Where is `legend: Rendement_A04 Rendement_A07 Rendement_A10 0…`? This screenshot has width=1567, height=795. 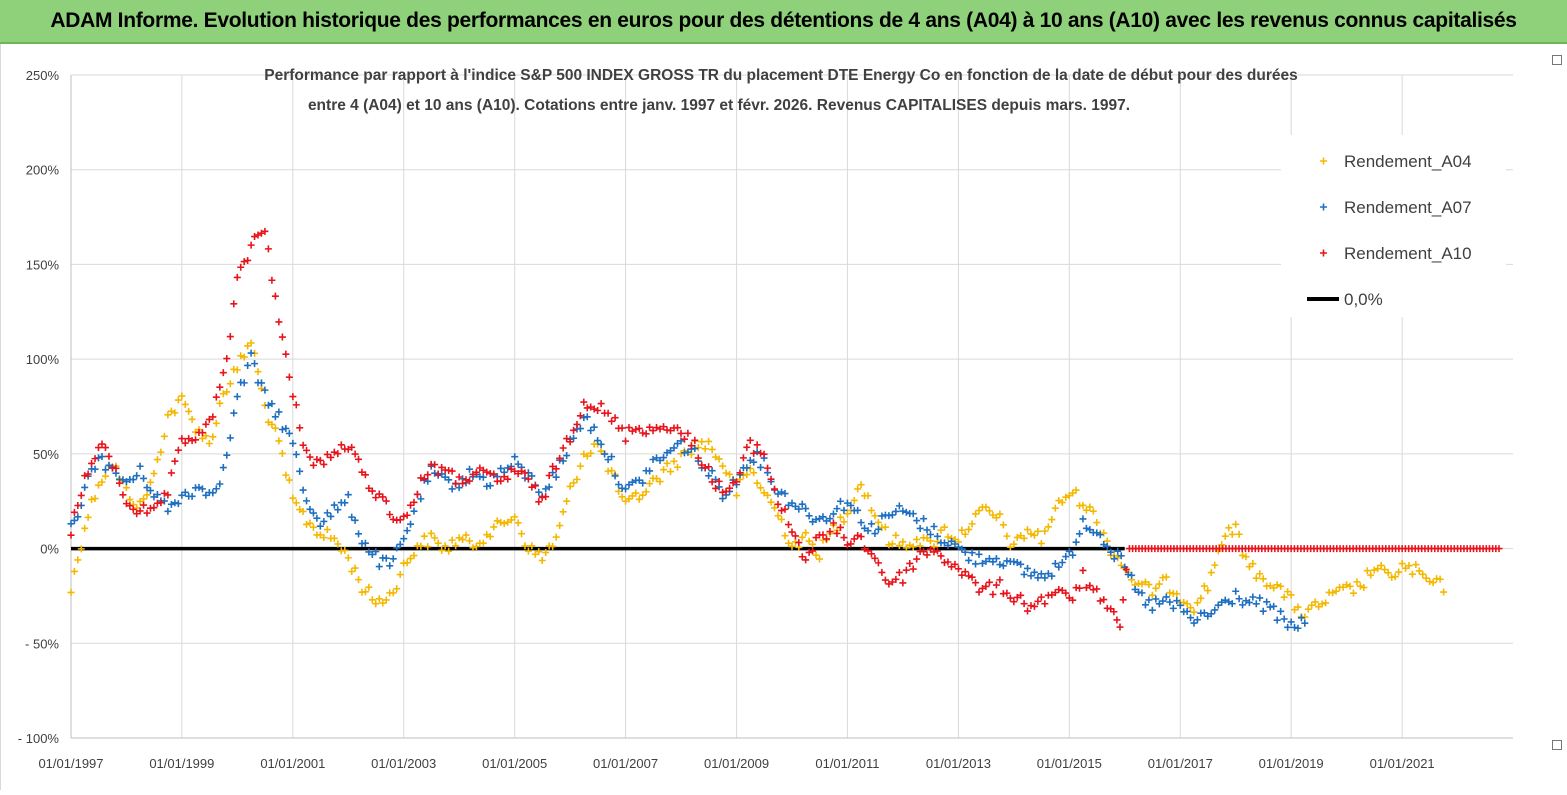
legend: Rendement_A04 Rendement_A07 Rendement_A10 0… is located at coordinates (1393, 226).